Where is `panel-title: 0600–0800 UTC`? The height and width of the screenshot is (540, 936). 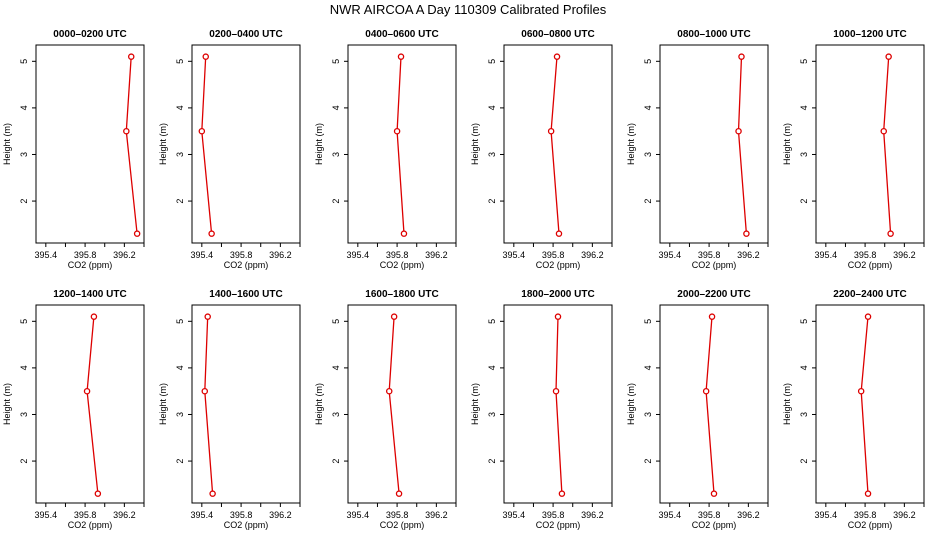
panel-title: 0600–0800 UTC is located at coordinates (557, 34).